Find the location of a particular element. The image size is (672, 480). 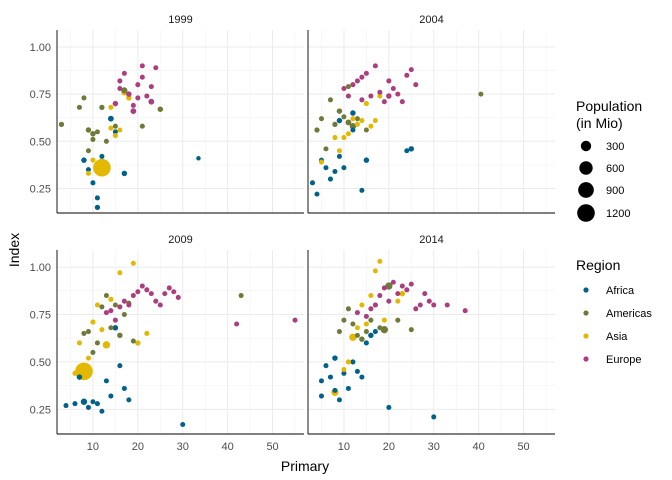

color-legend-label: Africa is located at coordinates (620, 291).